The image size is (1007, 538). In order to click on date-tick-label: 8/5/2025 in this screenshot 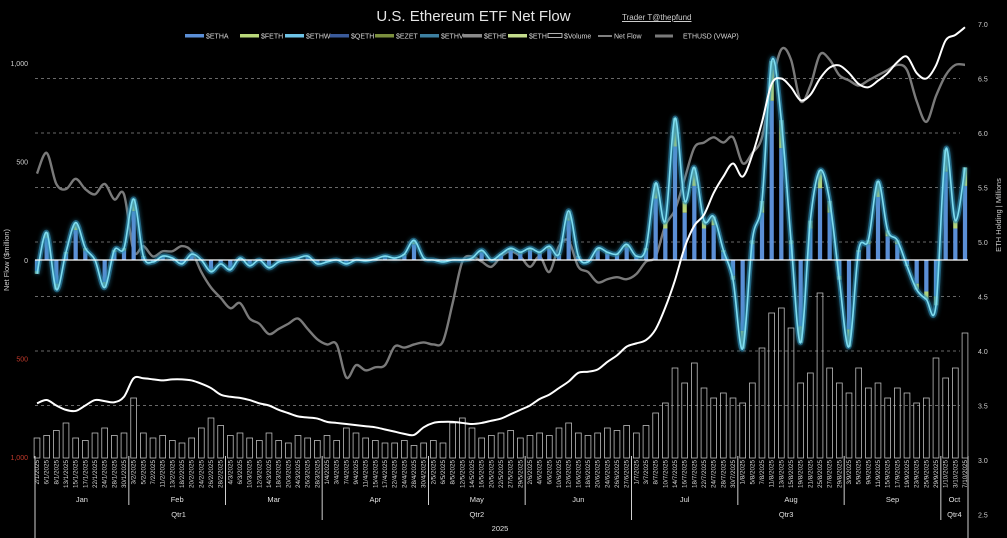, I will do `click(453, 472)`.